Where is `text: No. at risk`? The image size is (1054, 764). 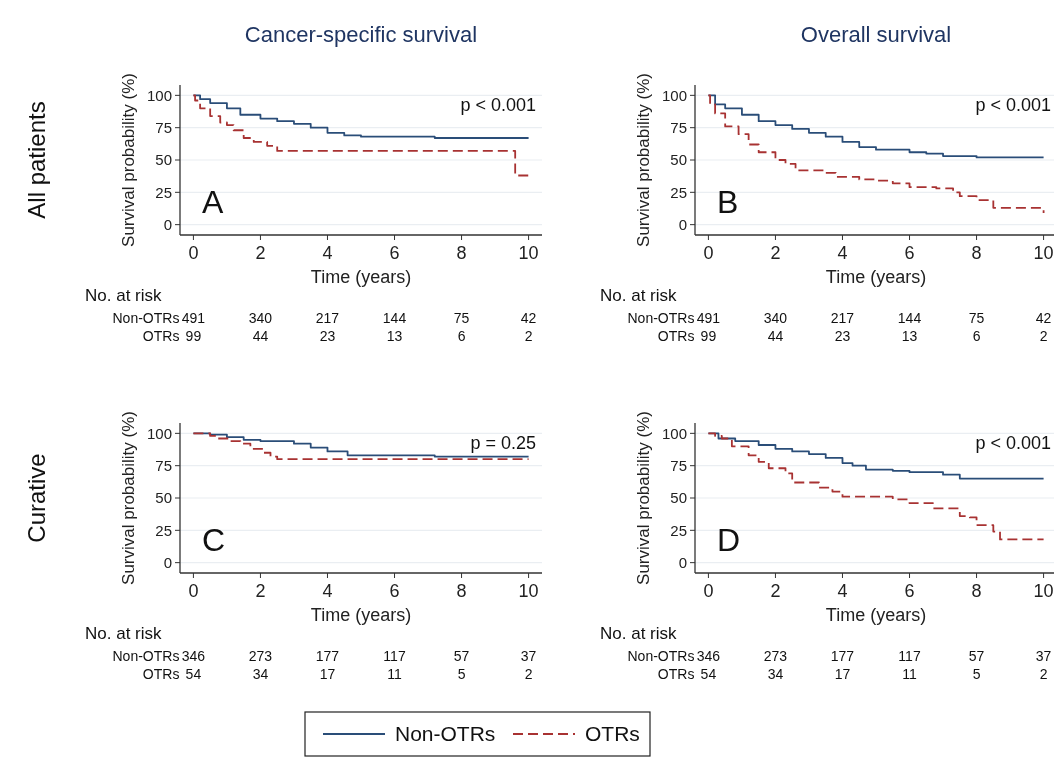
text: No. at risk is located at coordinates (124, 295).